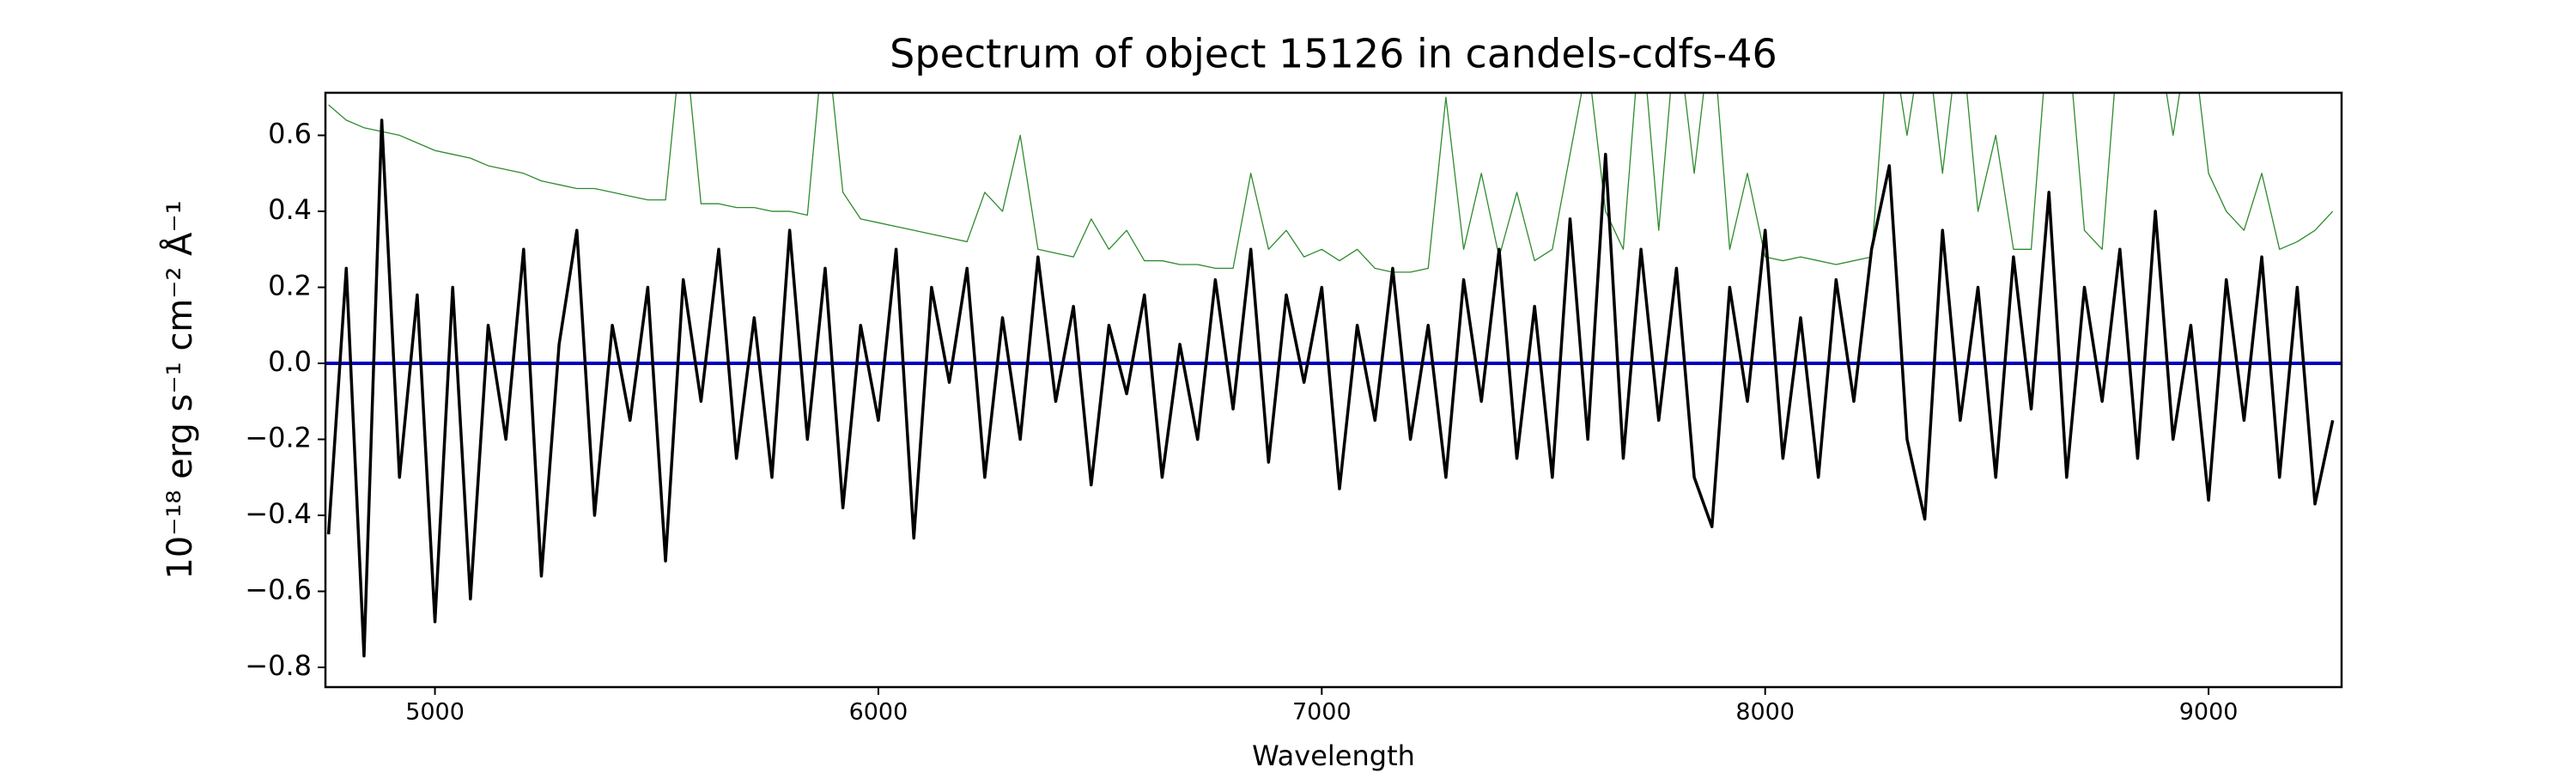 The image size is (2576, 773). Describe the element at coordinates (279, 438) in the screenshot. I see `y-tick-label: −0.2` at that location.